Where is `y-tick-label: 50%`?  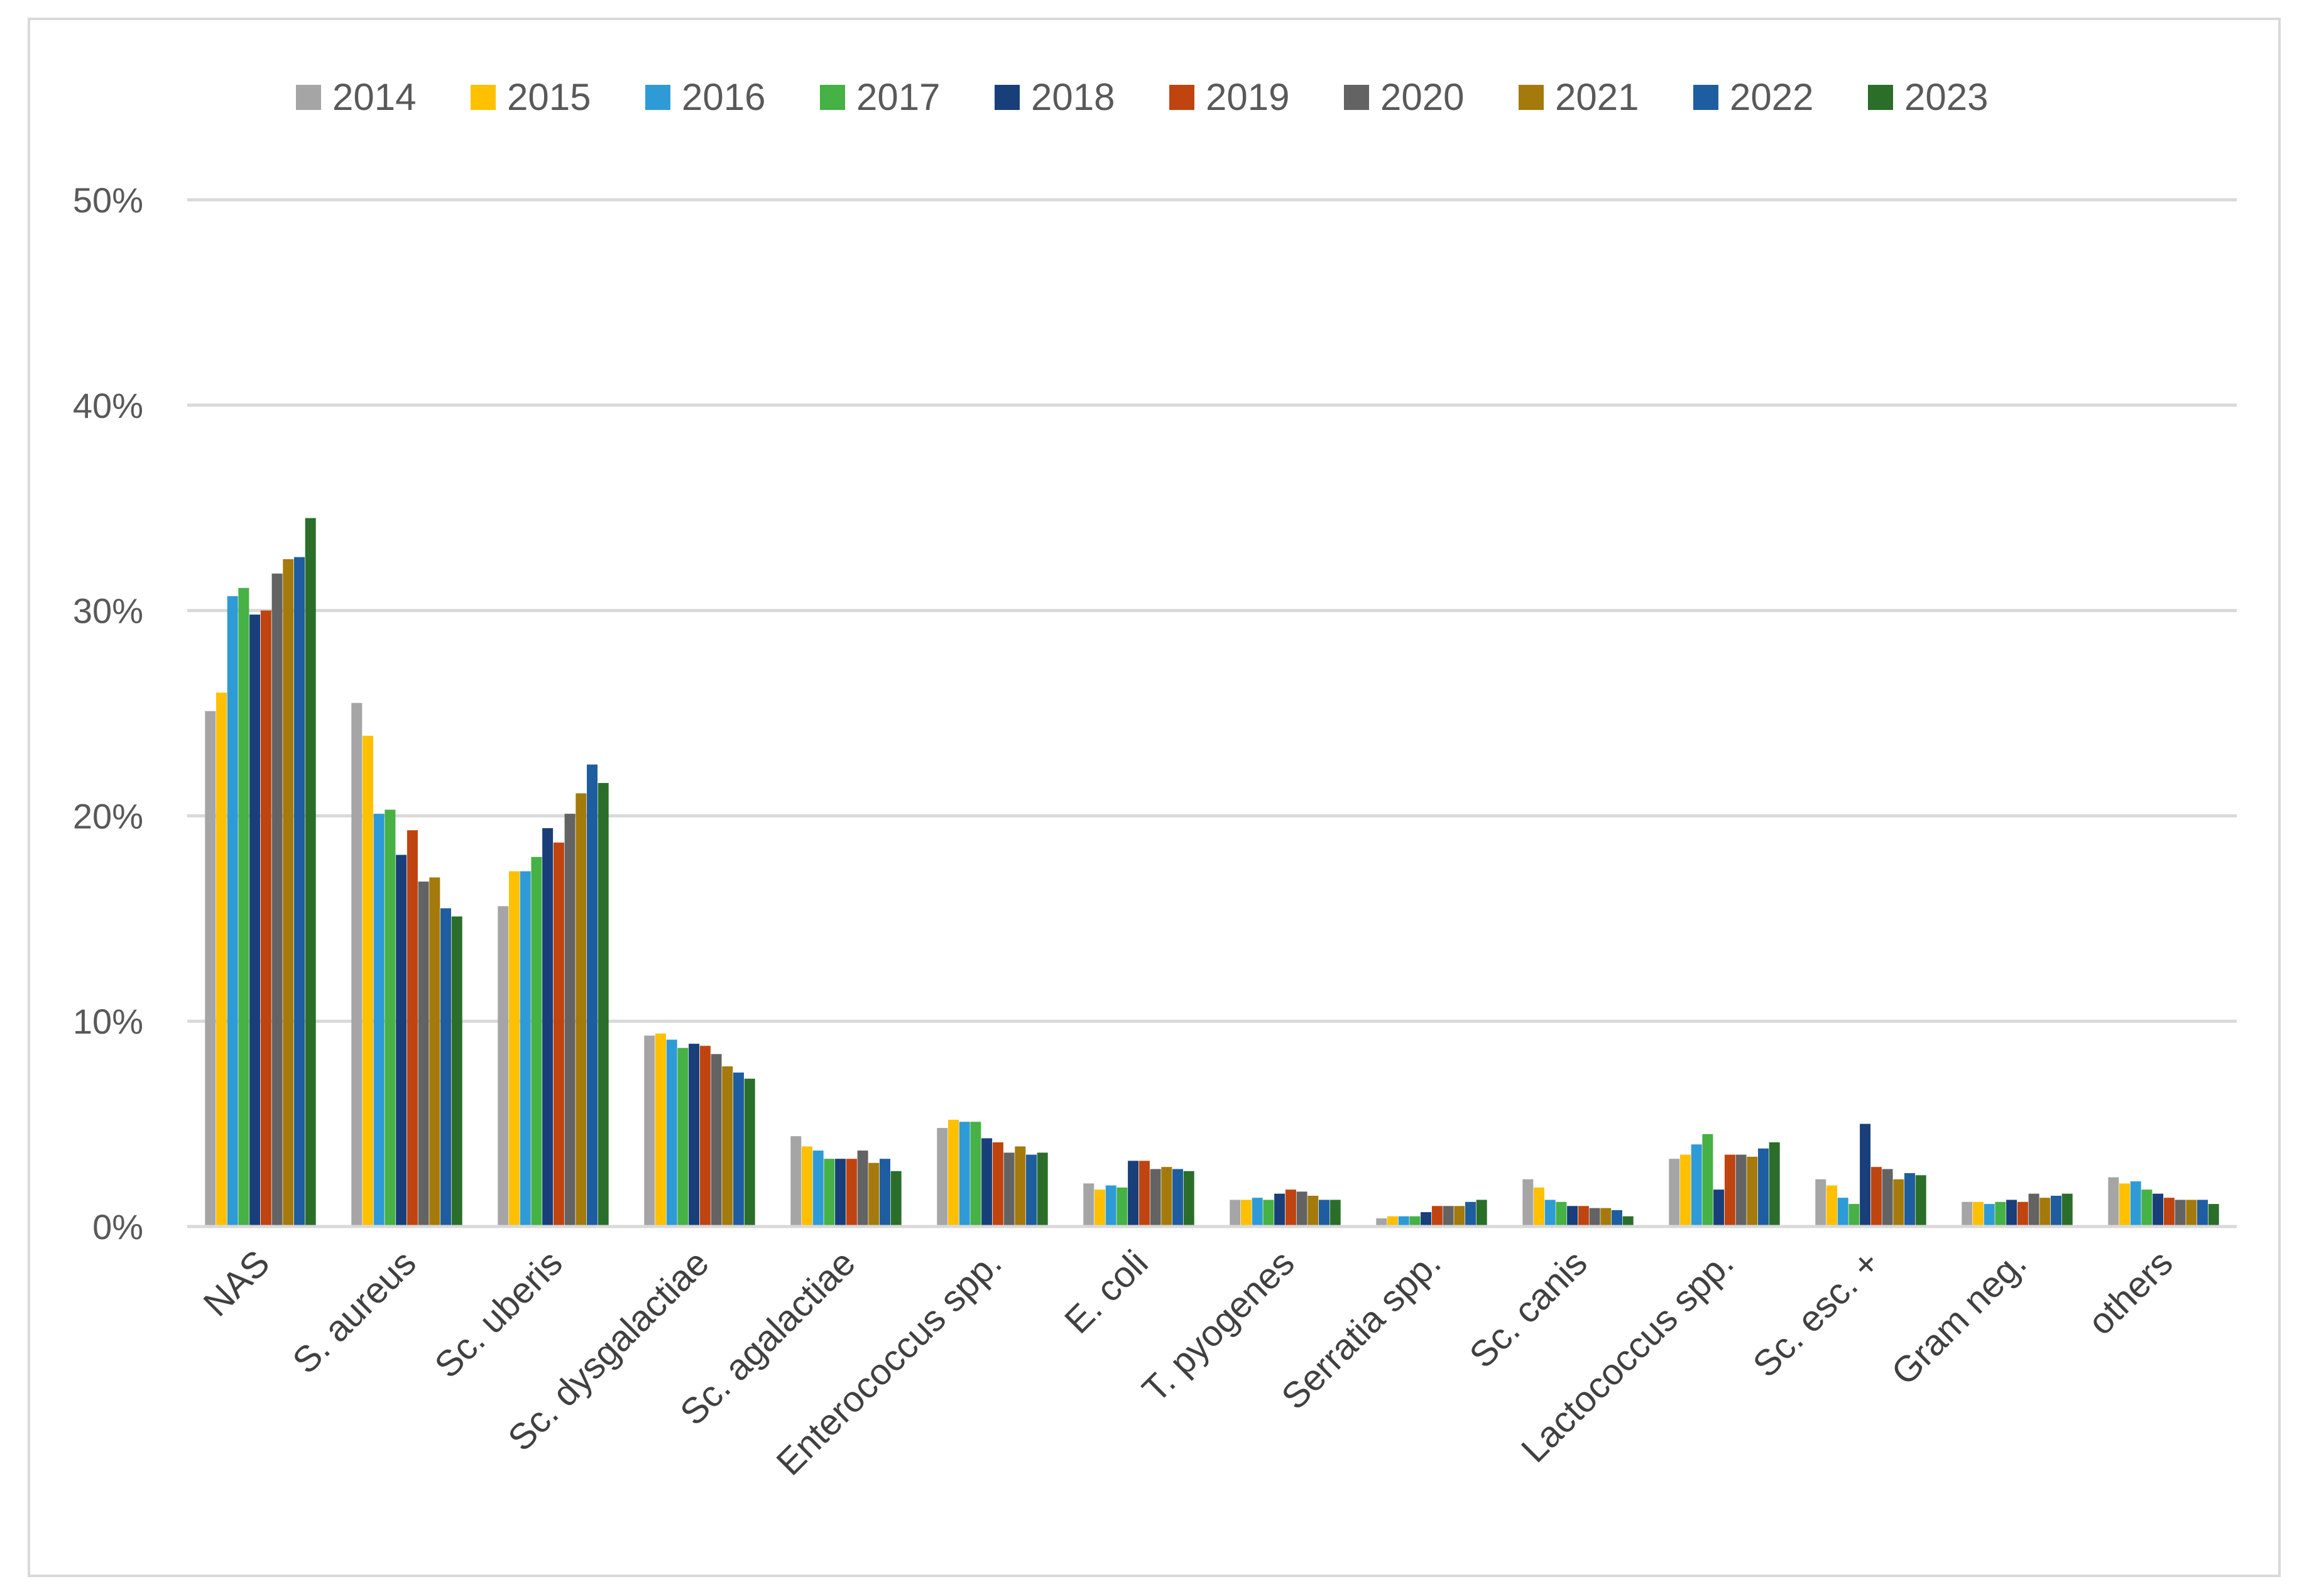
y-tick-label: 50% is located at coordinates (108, 200).